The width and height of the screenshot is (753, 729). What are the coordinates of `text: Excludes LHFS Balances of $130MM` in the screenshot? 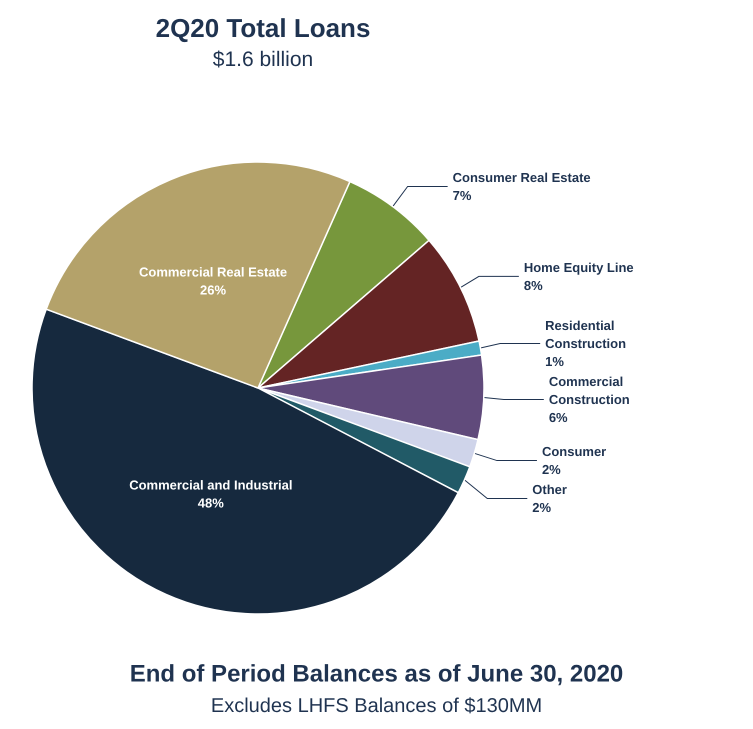 It's located at (376, 706).